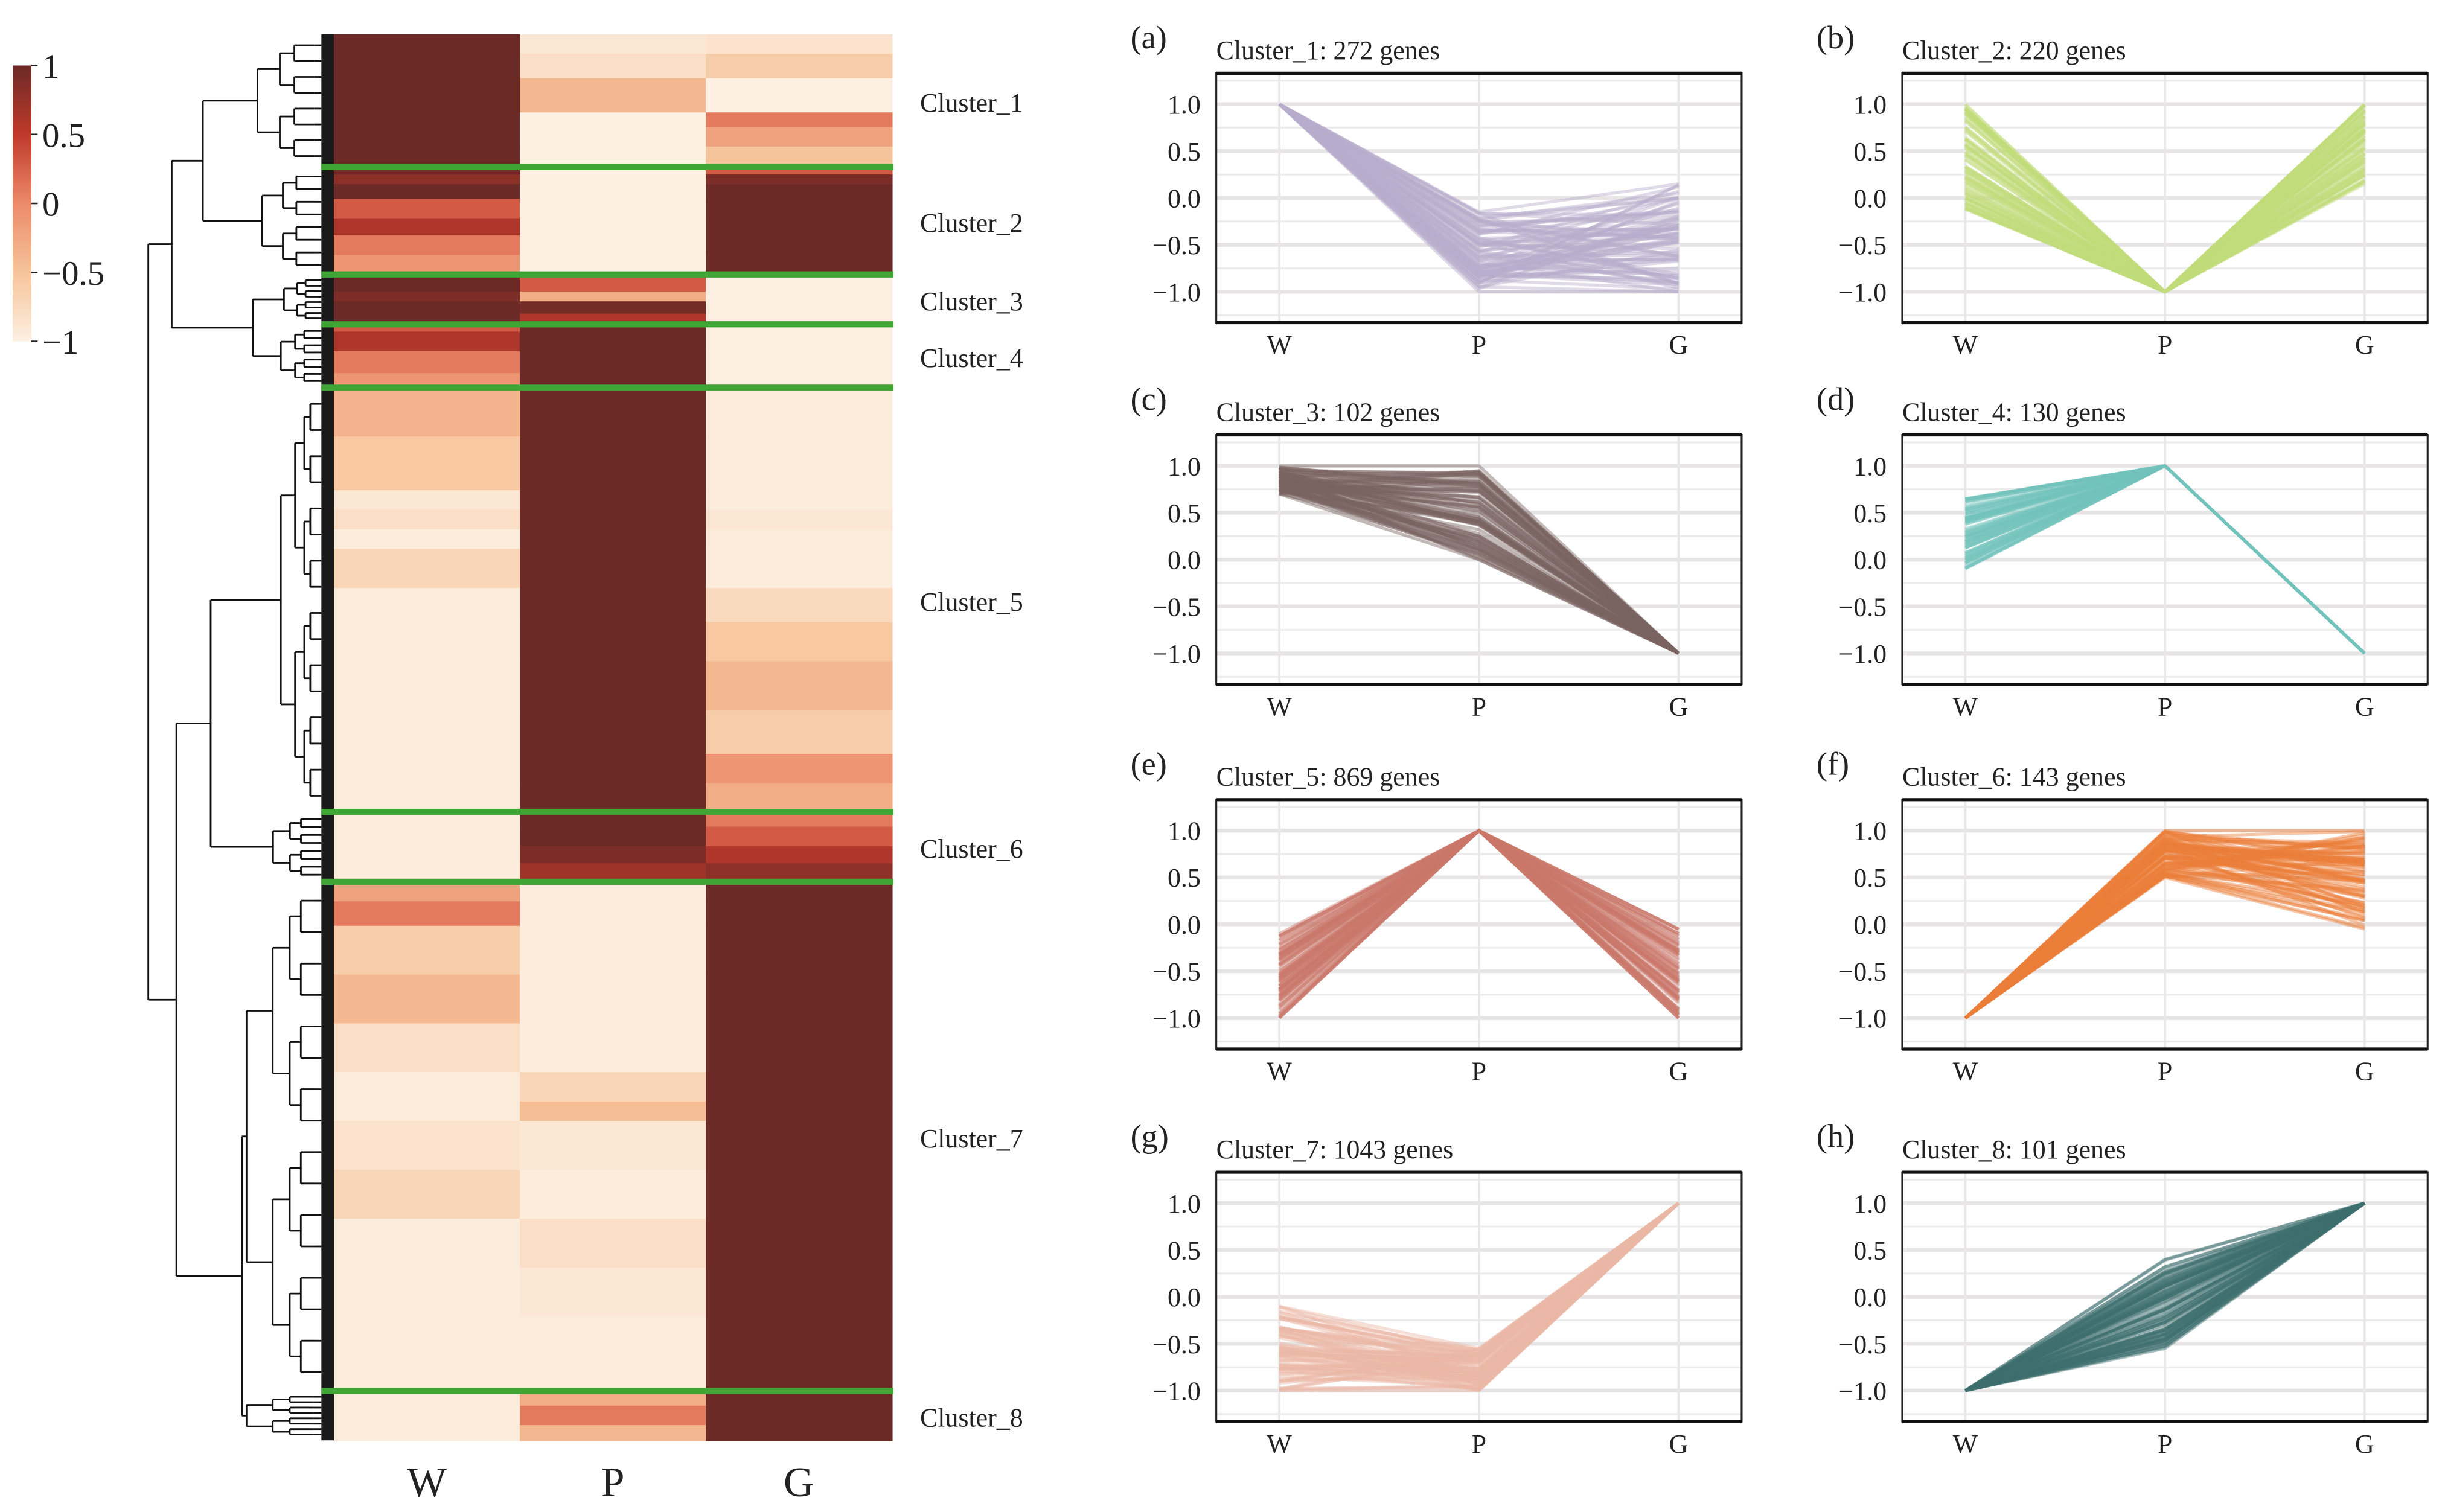 The width and height of the screenshot is (2445, 1512). What do you see at coordinates (971, 849) in the screenshot?
I see `cluster-label: Cluster_6` at bounding box center [971, 849].